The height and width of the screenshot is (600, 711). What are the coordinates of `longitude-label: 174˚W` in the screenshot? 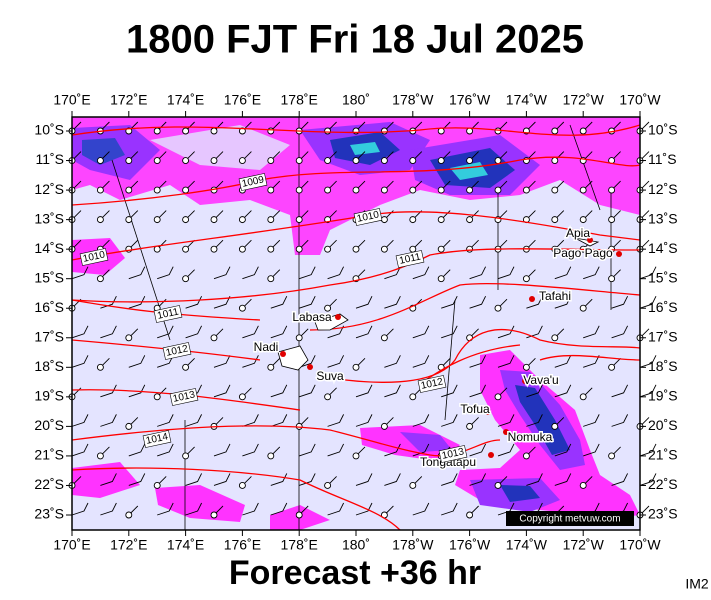 It's located at (527, 545).